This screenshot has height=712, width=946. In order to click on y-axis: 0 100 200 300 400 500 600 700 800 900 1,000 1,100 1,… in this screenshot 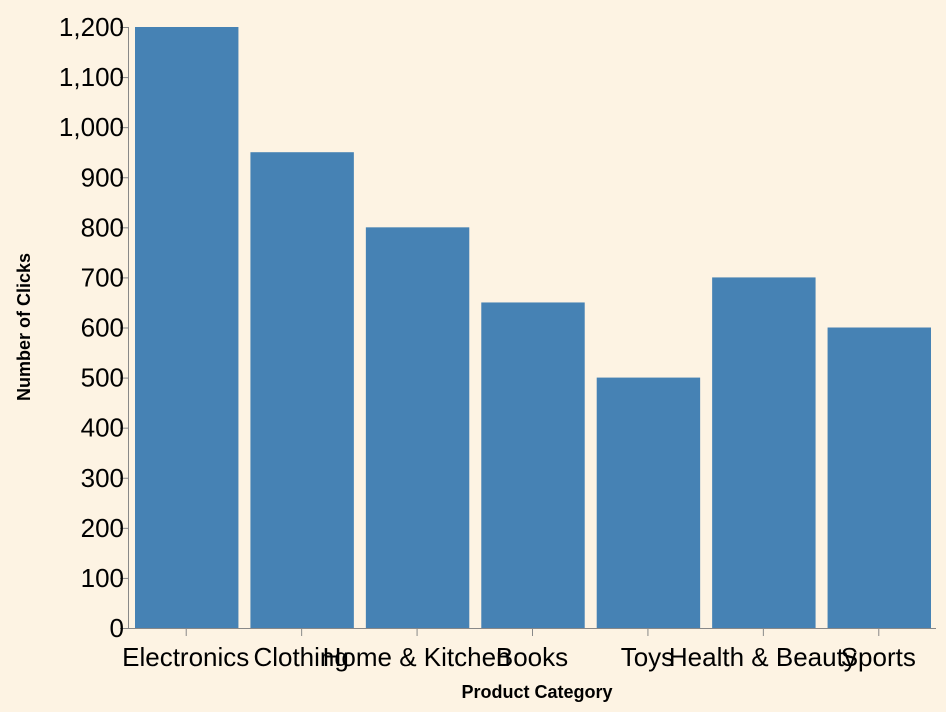, I will do `click(94, 327)`.